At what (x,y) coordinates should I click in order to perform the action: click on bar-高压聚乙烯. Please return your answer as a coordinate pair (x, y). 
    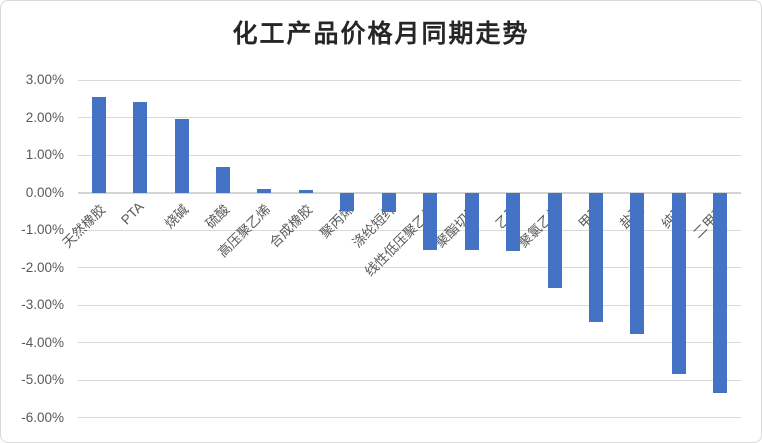
    Looking at the image, I should click on (264, 190).